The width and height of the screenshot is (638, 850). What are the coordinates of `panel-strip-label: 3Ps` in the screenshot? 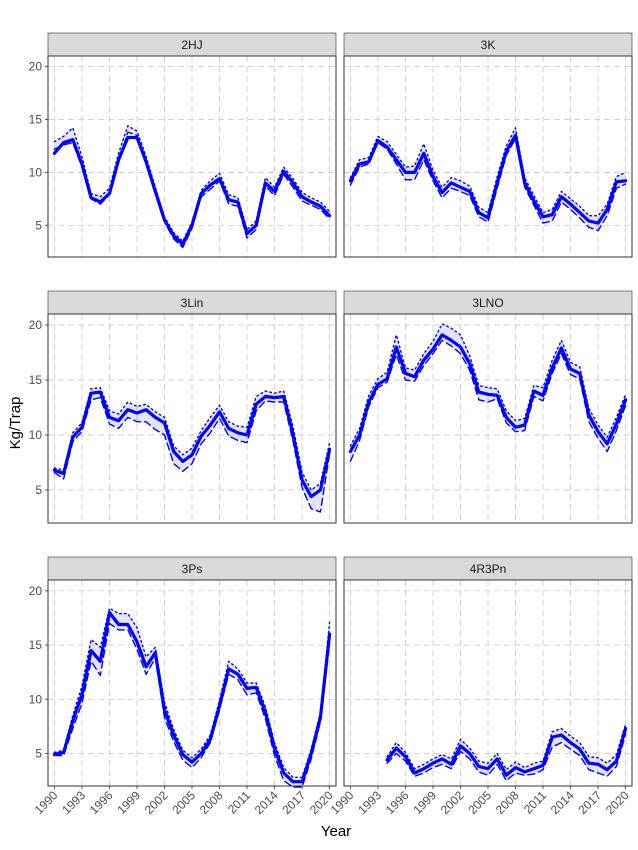 It's located at (192, 569).